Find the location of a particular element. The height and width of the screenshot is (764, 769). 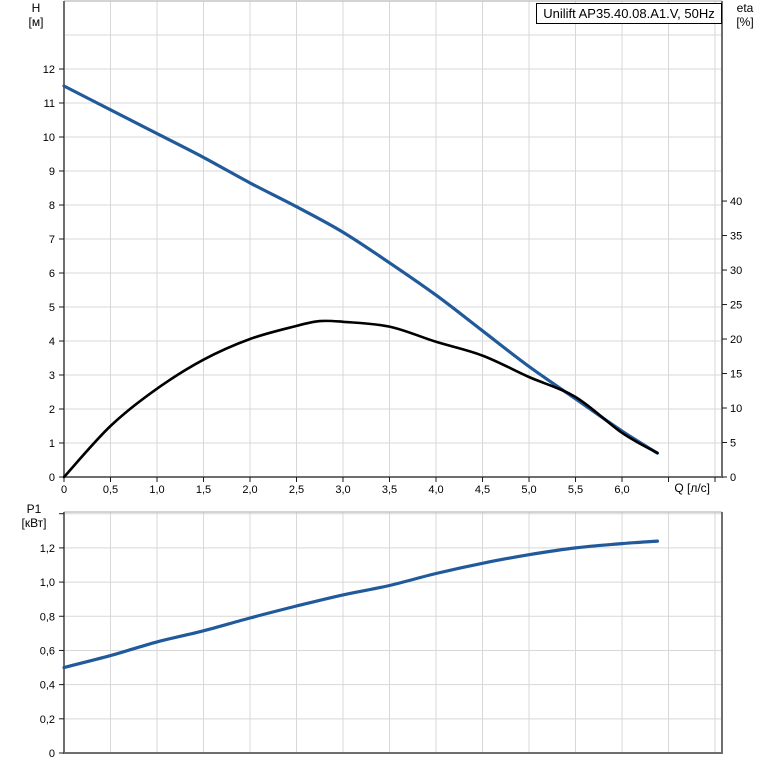

pump-title-box: Unilift AP35.40.08.A1.V, 50Hz is located at coordinates (629, 13).